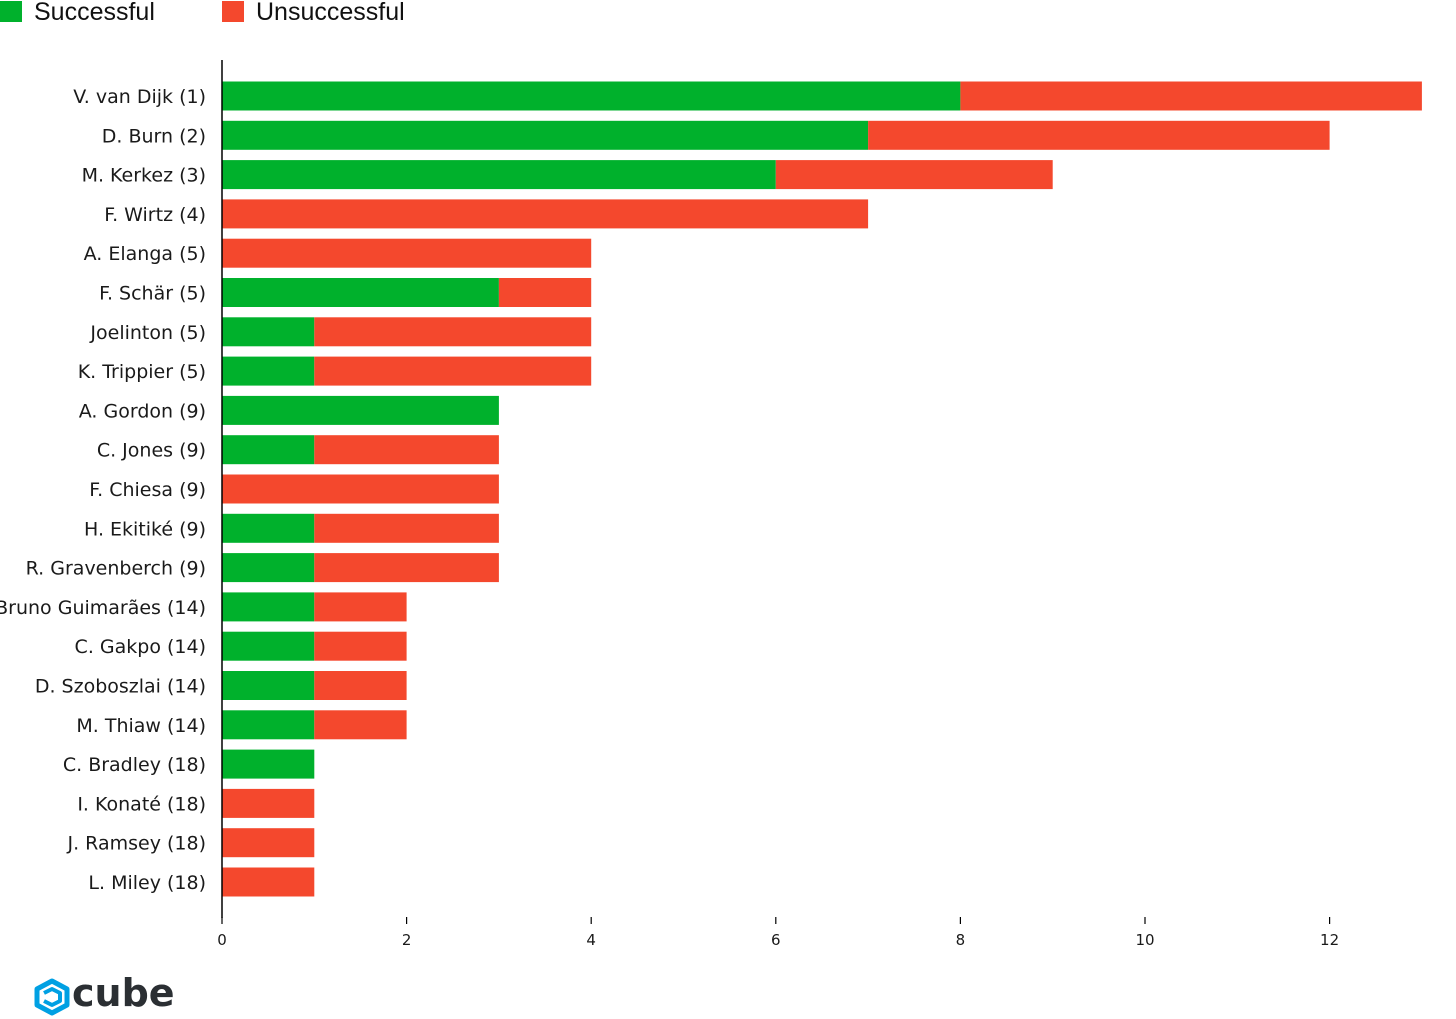  What do you see at coordinates (142, 372) in the screenshot?
I see `category-label: K. Trippier (5)` at bounding box center [142, 372].